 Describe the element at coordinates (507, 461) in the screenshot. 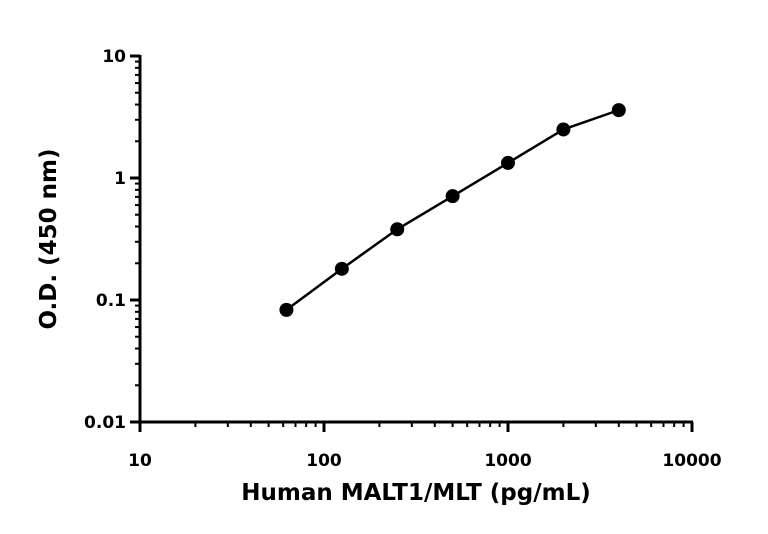

I see `x-tick-label: 1000` at that location.